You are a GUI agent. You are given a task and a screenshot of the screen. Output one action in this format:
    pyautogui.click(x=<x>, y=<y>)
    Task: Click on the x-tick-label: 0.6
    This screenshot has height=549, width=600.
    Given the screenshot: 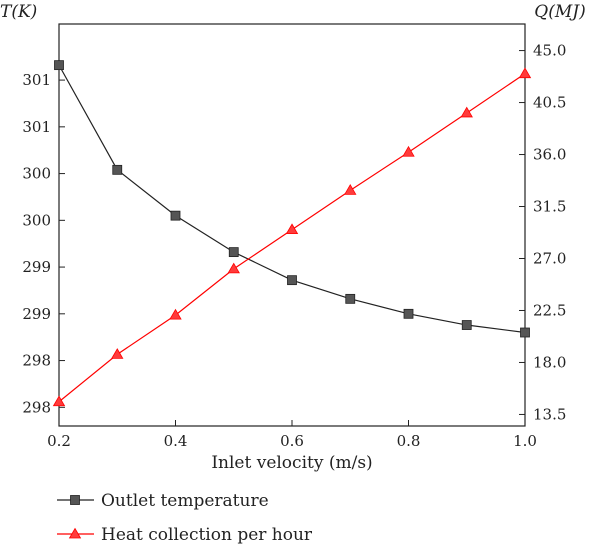 What is the action you would take?
    pyautogui.click(x=292, y=441)
    